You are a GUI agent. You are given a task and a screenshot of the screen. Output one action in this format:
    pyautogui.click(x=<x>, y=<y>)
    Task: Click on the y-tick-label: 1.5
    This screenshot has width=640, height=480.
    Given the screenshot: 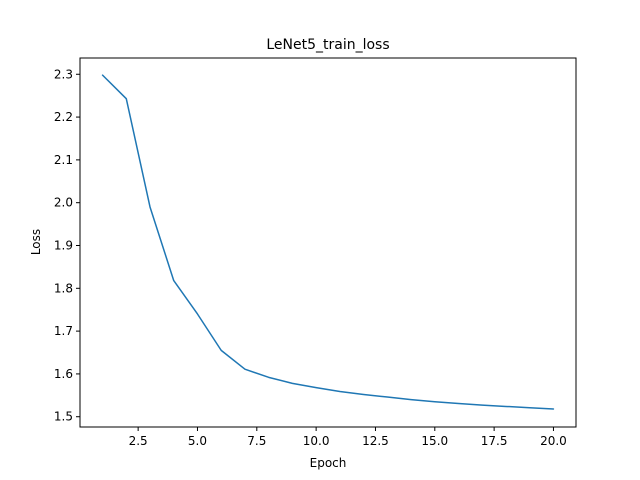 What is the action you would take?
    pyautogui.click(x=63, y=417)
    